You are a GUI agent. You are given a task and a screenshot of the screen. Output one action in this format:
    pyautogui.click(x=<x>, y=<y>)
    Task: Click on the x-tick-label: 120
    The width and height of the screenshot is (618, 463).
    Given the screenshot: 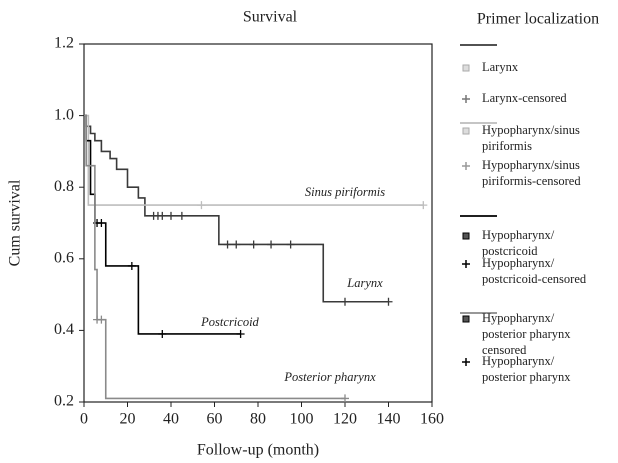 What is the action you would take?
    pyautogui.click(x=345, y=419)
    